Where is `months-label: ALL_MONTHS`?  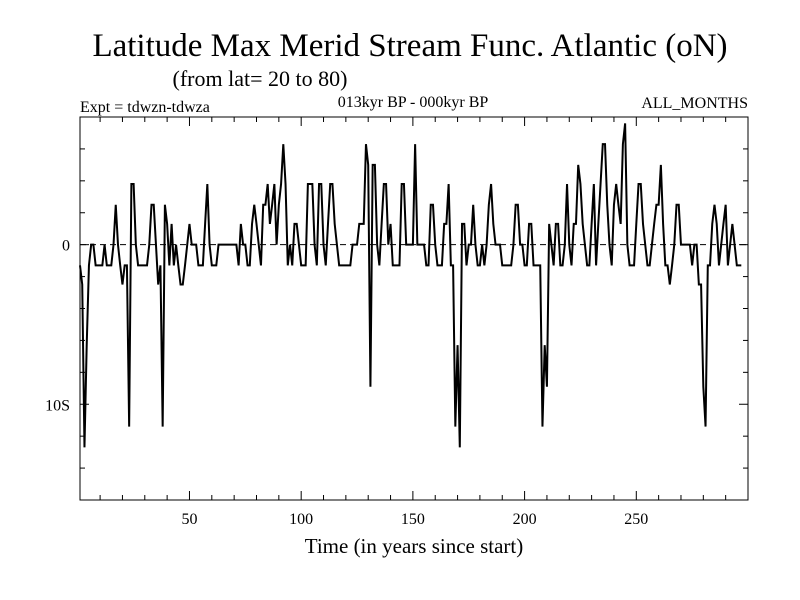 months-label: ALL_MONTHS is located at coordinates (694, 103).